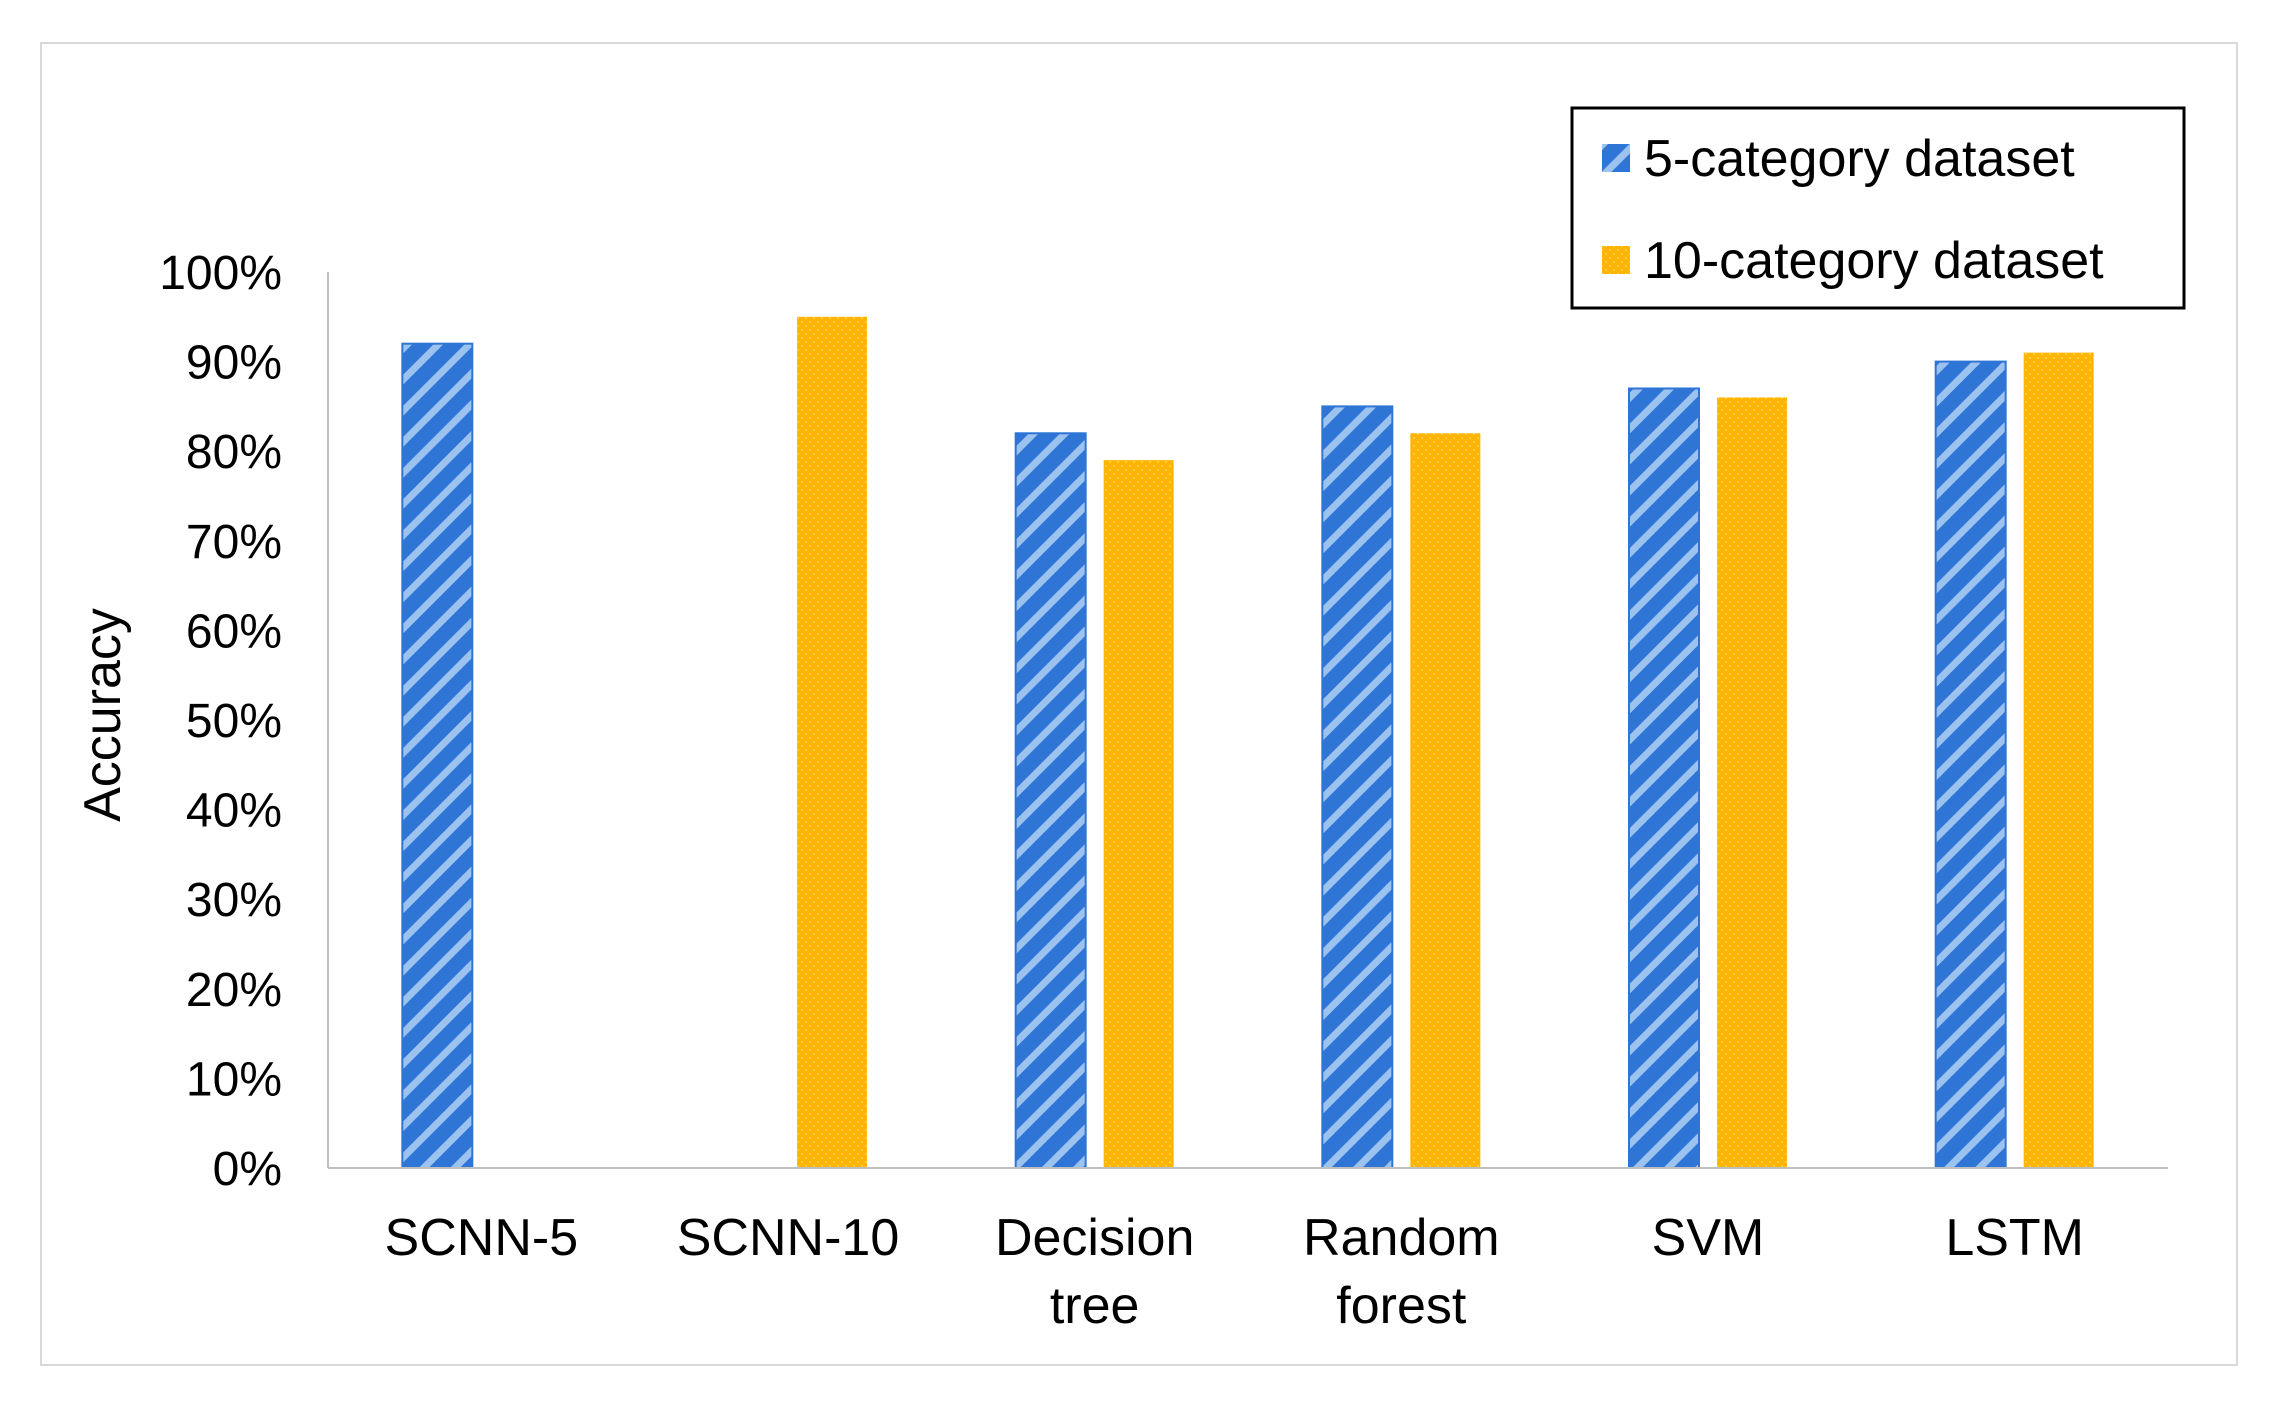 Image resolution: width=2277 pixels, height=1404 pixels. What do you see at coordinates (1859, 159) in the screenshot?
I see `legend-label-5-category: 5-category dataset` at bounding box center [1859, 159].